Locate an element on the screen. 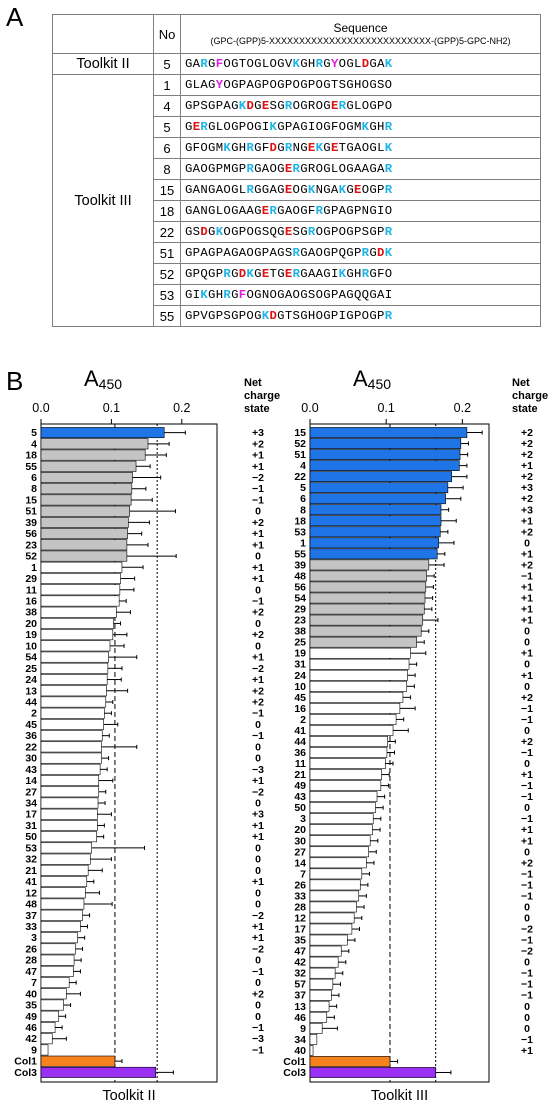 The width and height of the screenshot is (550, 1107). sequence-row: 5 GERGLOGPOGIKGPAGIOGFOGMKGHR is located at coordinates (297, 127).